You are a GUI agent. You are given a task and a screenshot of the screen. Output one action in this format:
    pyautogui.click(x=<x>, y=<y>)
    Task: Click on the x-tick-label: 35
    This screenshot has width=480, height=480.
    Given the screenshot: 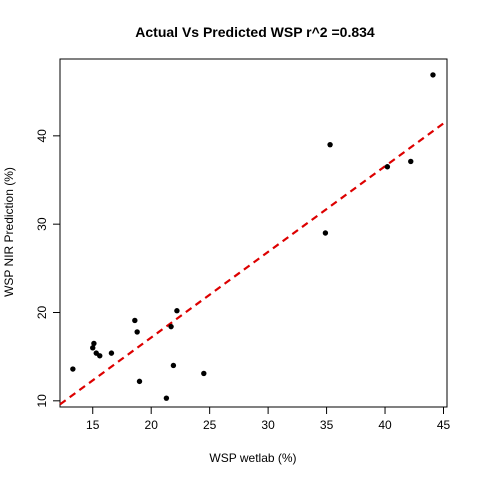 What is the action you would take?
    pyautogui.click(x=327, y=425)
    